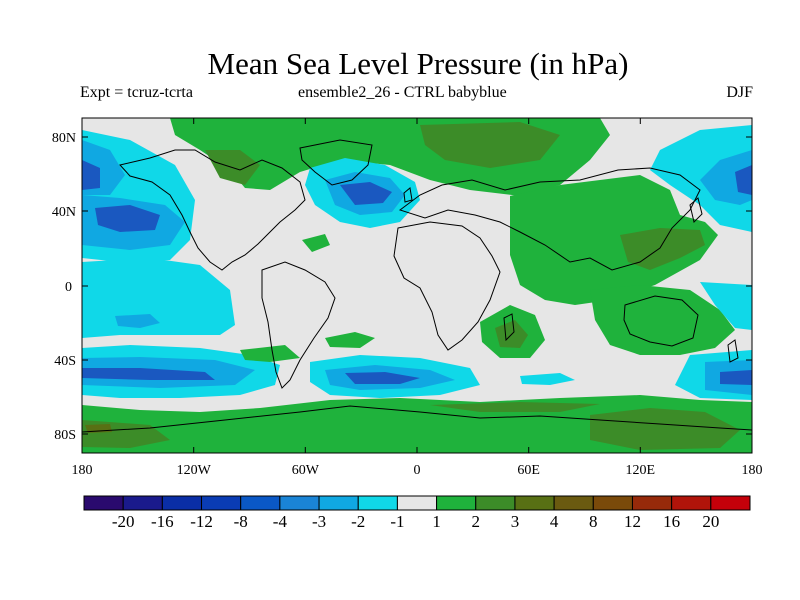  Describe the element at coordinates (739, 92) in the screenshot. I see `season-label: DJF` at that location.